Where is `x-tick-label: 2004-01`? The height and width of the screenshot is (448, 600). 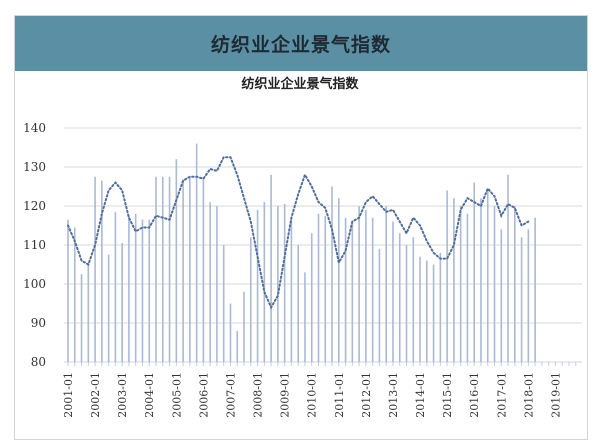
x-tick-label: 2004-01 is located at coordinates (149, 395).